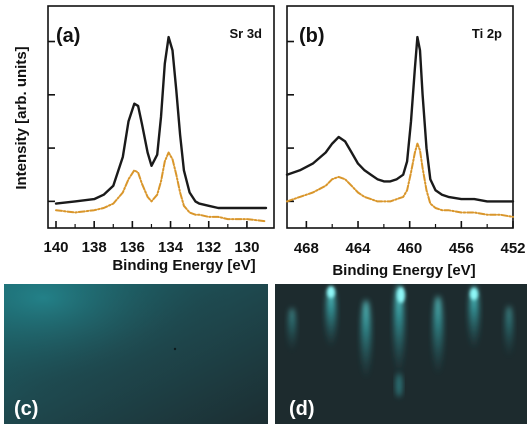  Describe the element at coordinates (410, 239) in the screenshot. I see `panel-b-x-ticks: 468 464 460 456 452` at that location.